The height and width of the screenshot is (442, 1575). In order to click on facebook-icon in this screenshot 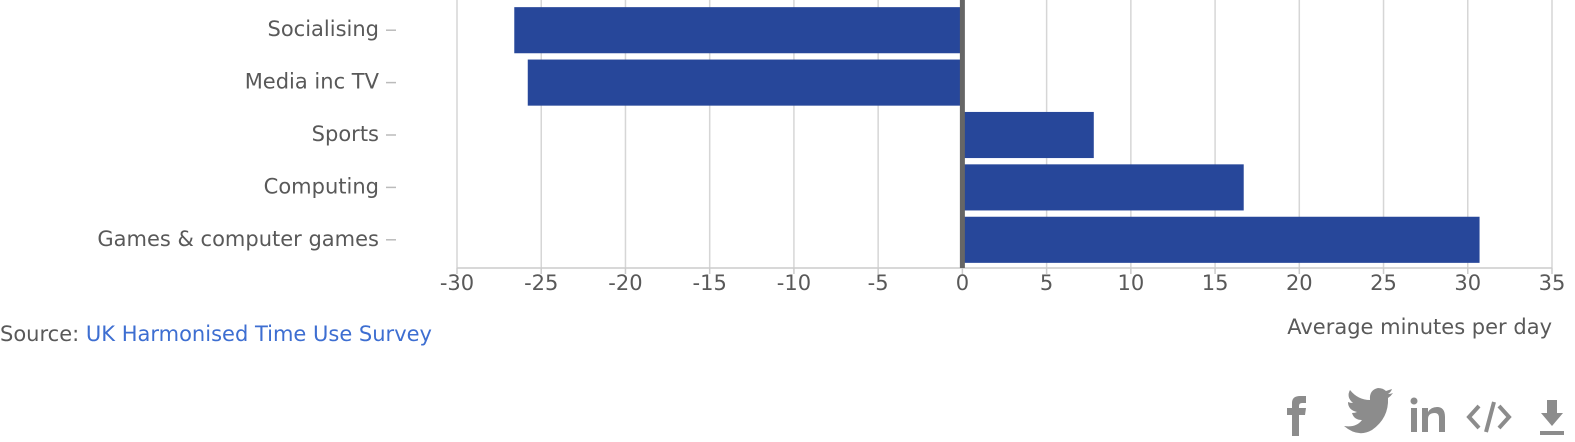, I will do `click(1296, 416)`.